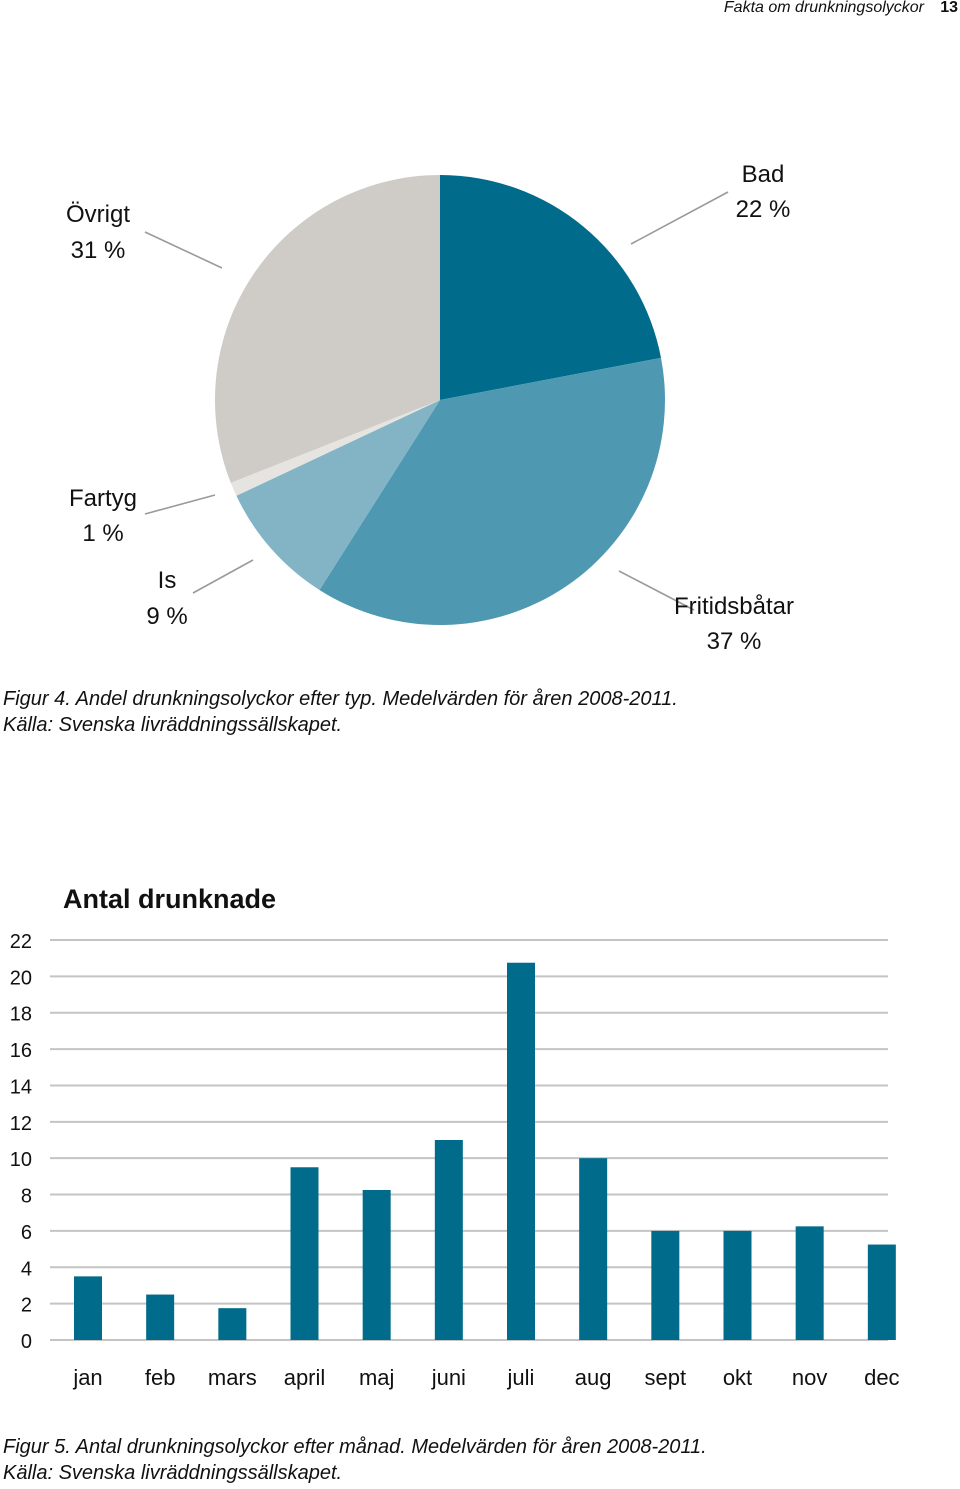 The image size is (960, 1489). I want to click on bar-okt, so click(737, 1285).